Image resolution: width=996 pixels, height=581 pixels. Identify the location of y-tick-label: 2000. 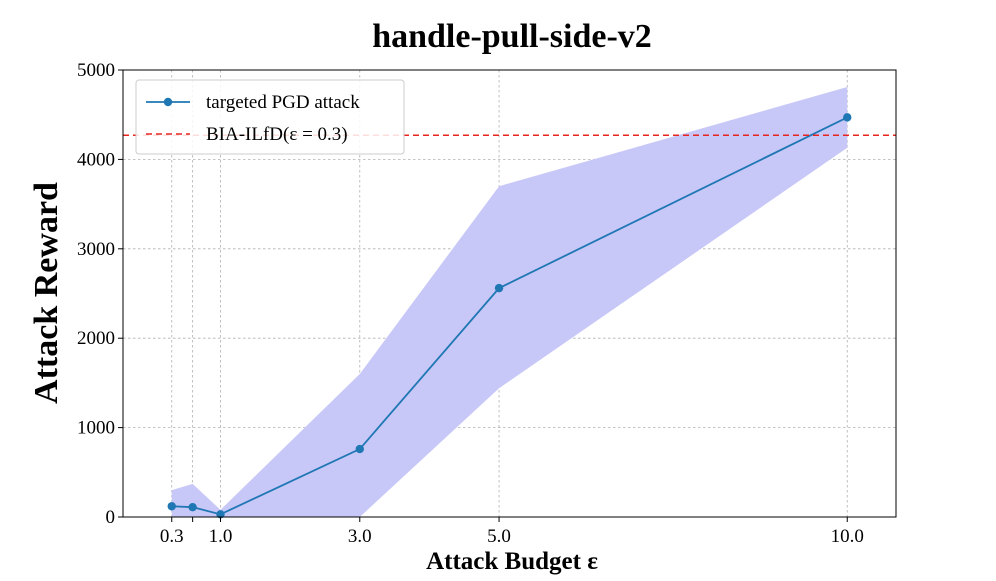
(96, 338).